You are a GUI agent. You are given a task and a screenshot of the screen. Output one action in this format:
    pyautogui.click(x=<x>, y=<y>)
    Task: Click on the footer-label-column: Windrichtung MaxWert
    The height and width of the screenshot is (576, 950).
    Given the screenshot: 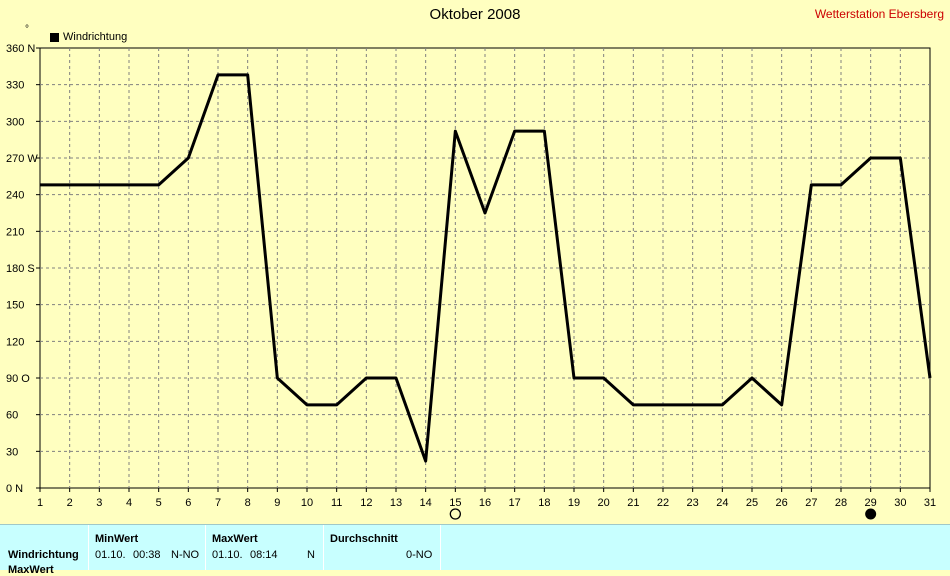 What is the action you would take?
    pyautogui.click(x=44, y=547)
    